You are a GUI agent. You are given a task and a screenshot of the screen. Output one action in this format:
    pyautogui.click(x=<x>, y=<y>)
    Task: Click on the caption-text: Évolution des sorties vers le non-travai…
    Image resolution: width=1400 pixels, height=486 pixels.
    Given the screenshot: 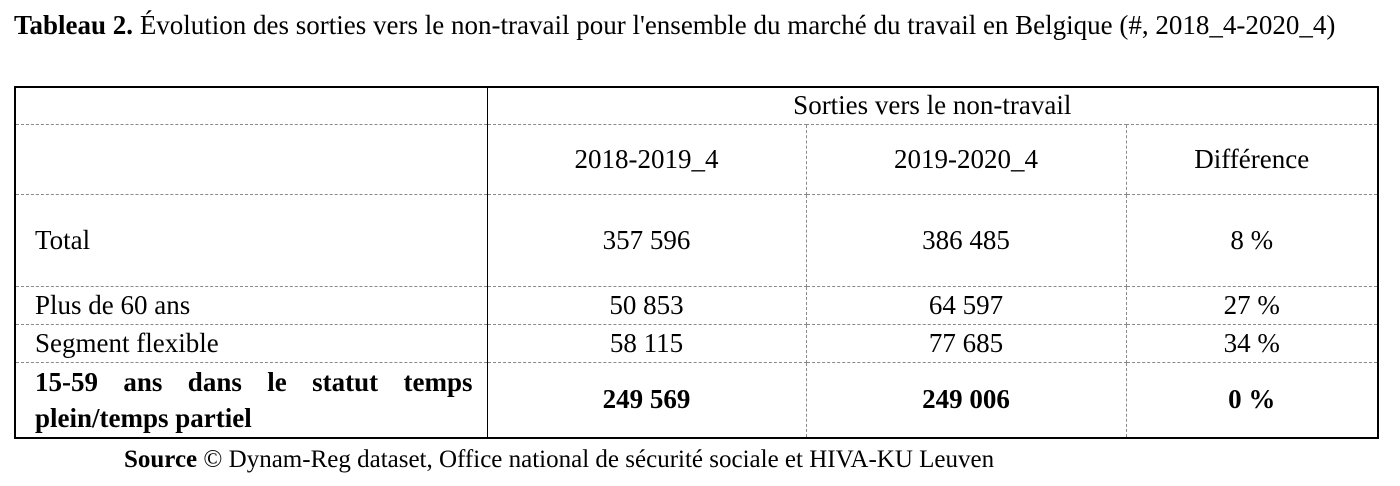 What is the action you would take?
    pyautogui.click(x=737, y=25)
    